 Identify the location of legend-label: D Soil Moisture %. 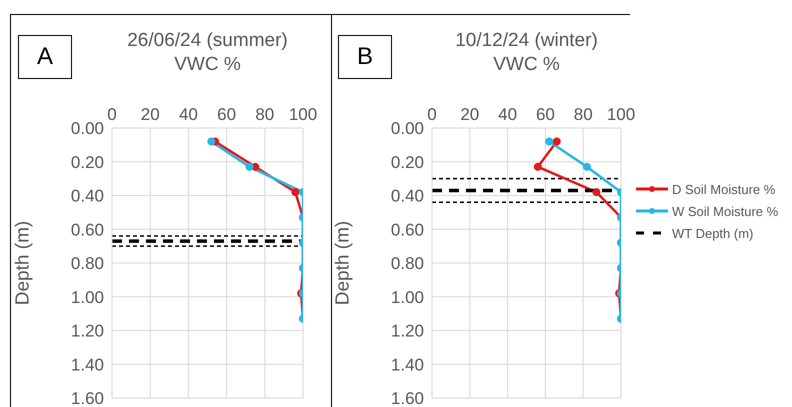
(724, 189).